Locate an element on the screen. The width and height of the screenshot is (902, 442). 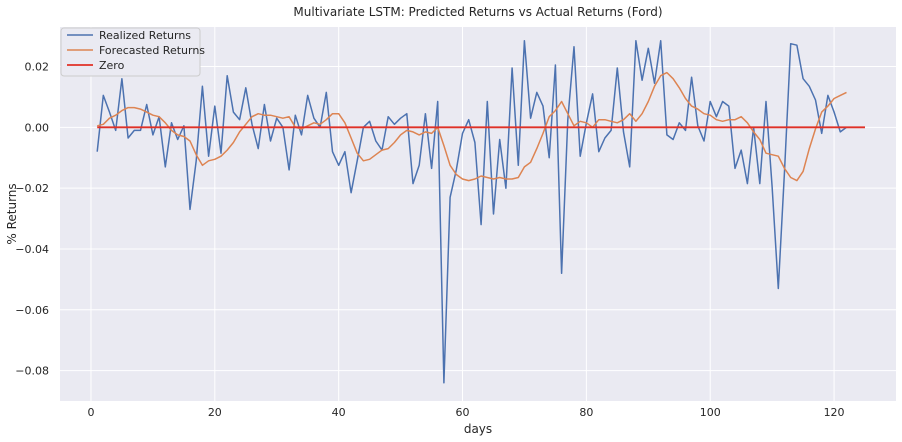
y-tick-label: −0.04 is located at coordinates (32, 249).